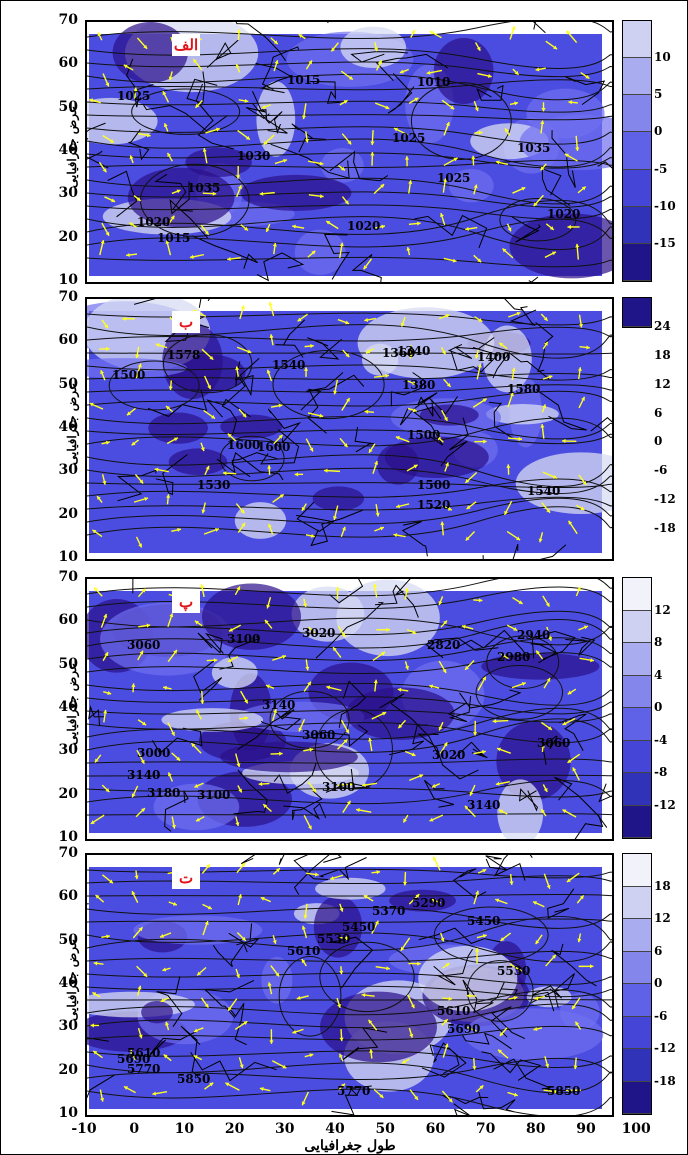 The image size is (688, 1155). I want to click on colorbar-label: -18, so click(665, 528).